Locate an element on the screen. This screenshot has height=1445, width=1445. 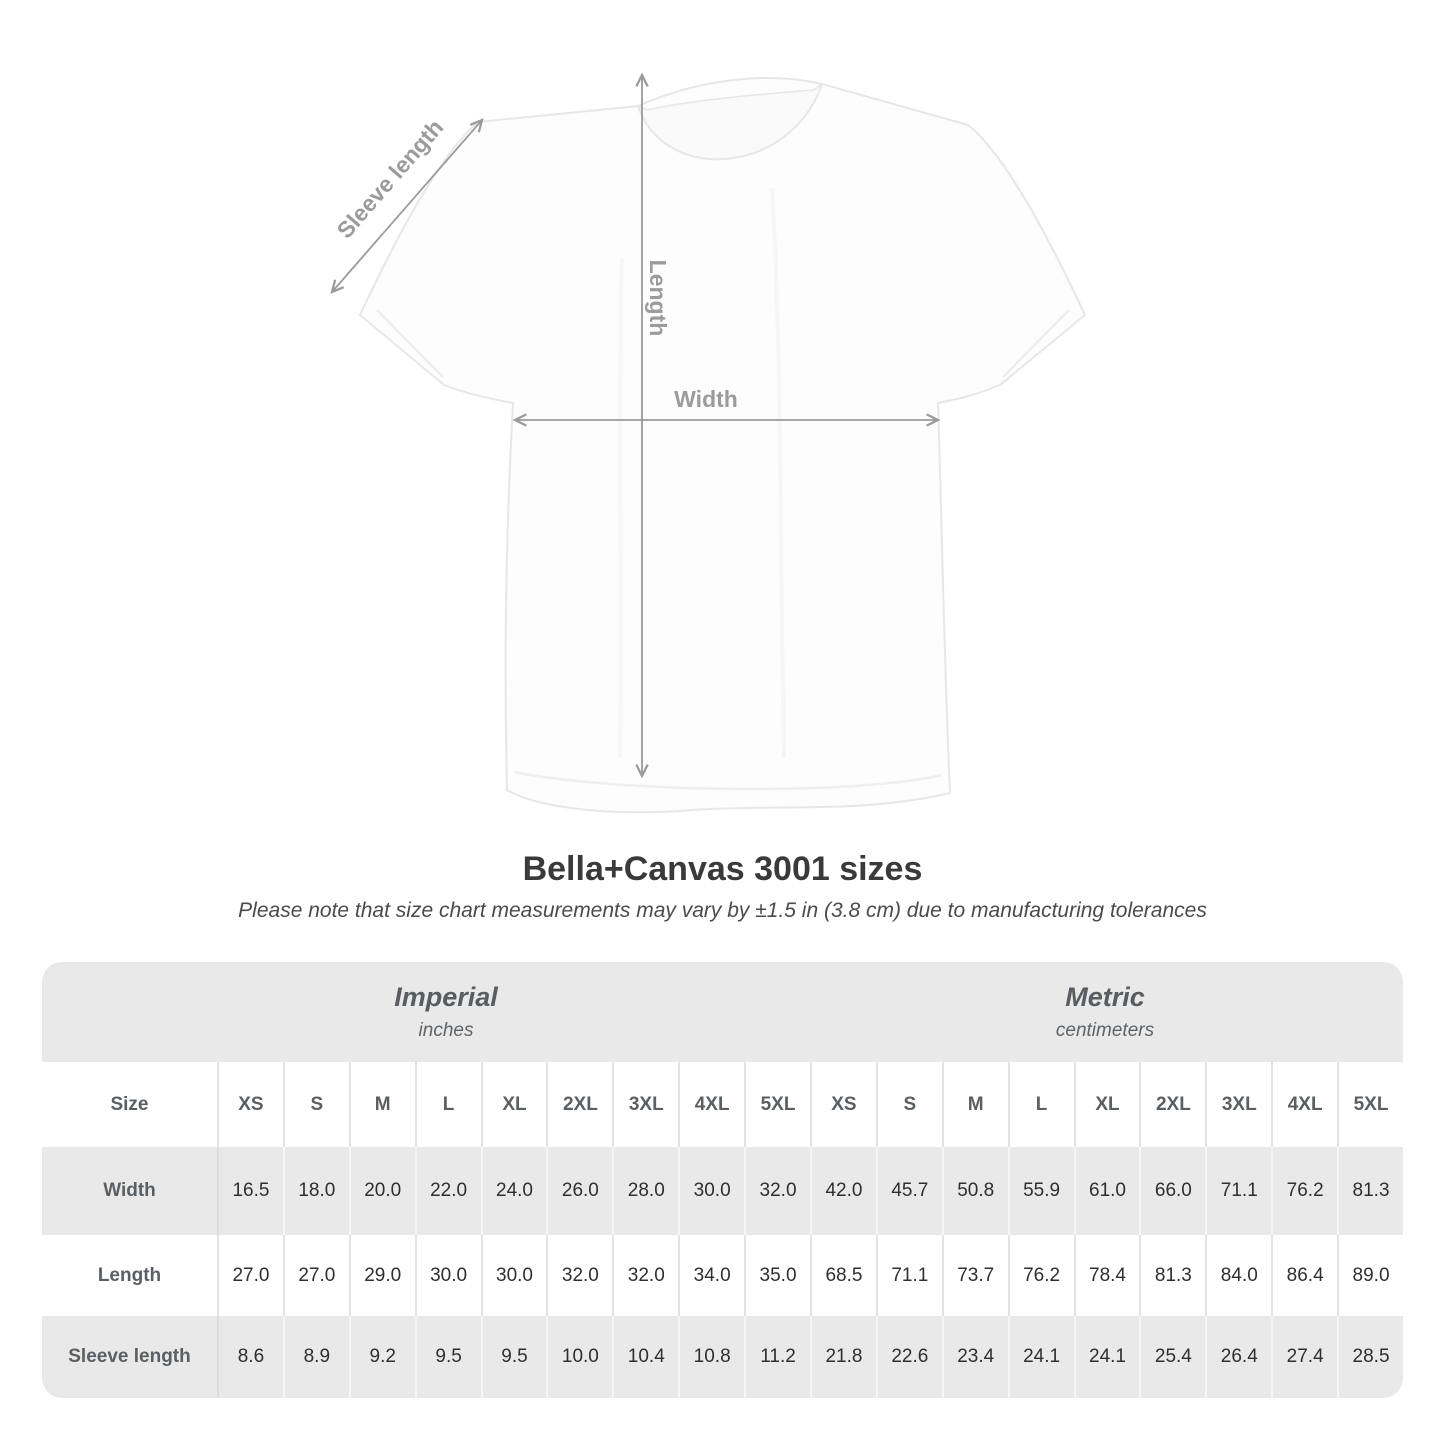
table-cell: 21.8 is located at coordinates (842, 1357).